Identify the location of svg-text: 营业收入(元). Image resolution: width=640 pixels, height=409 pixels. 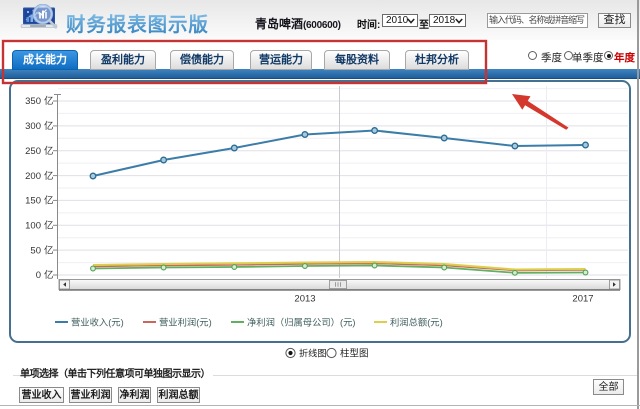
(97, 322).